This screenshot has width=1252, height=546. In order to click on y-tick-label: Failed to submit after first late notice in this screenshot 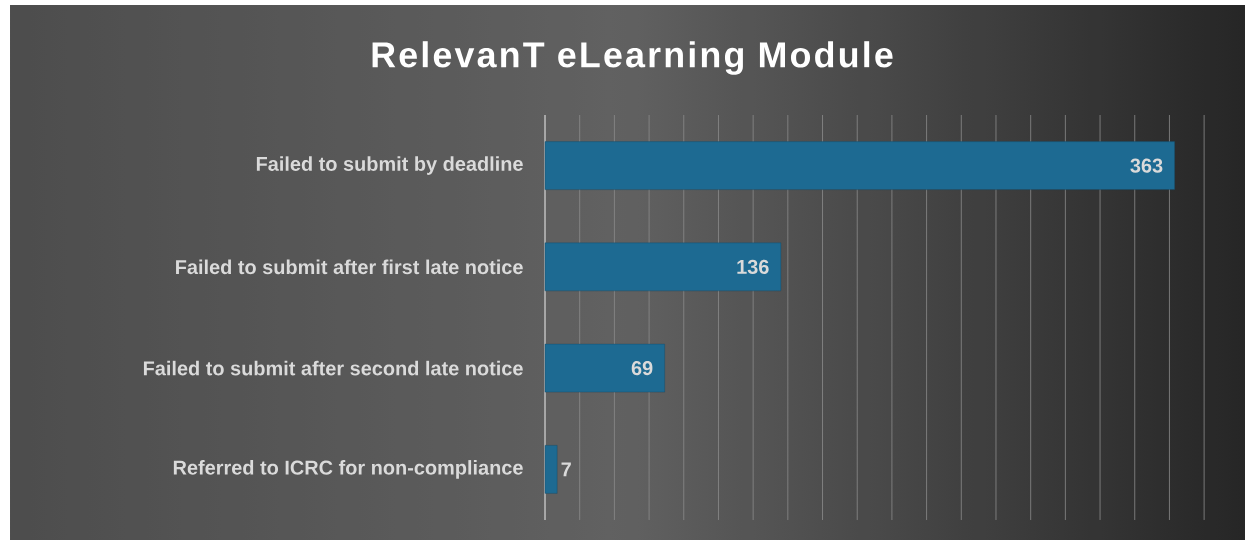, I will do `click(349, 267)`.